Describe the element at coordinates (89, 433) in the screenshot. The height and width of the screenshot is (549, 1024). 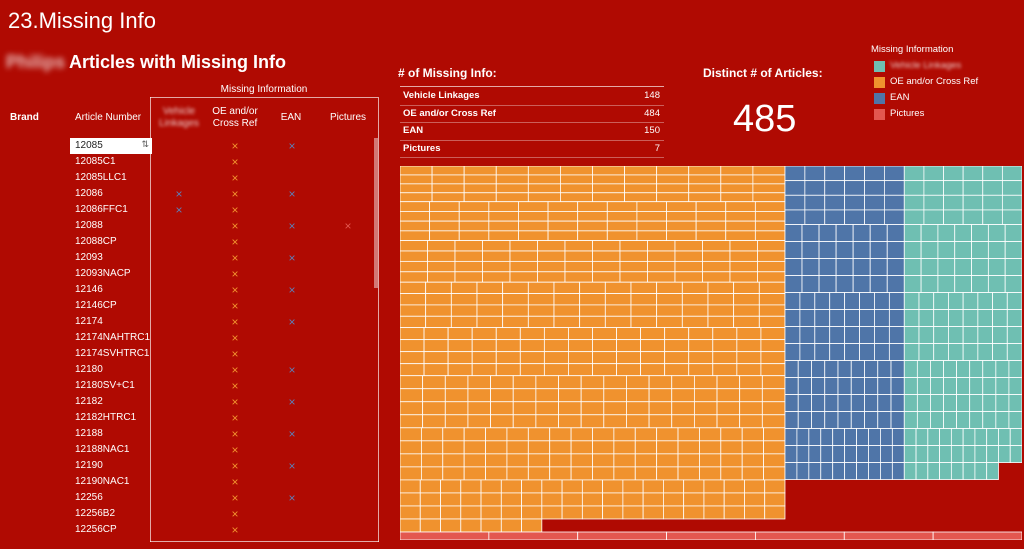
I see `article-number: 12188` at that location.